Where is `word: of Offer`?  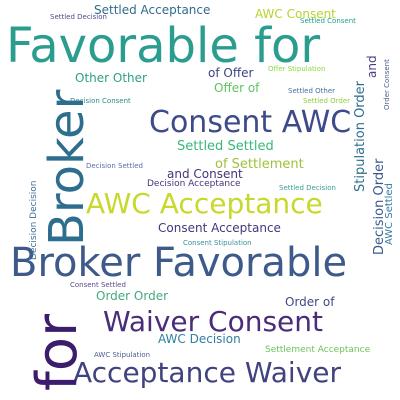 word: of Offer is located at coordinates (231, 73).